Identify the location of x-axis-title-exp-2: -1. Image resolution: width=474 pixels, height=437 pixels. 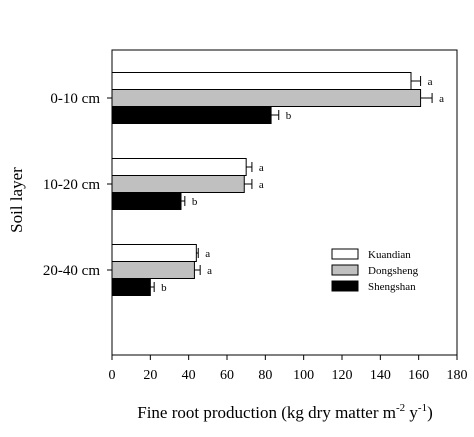
(422, 408).